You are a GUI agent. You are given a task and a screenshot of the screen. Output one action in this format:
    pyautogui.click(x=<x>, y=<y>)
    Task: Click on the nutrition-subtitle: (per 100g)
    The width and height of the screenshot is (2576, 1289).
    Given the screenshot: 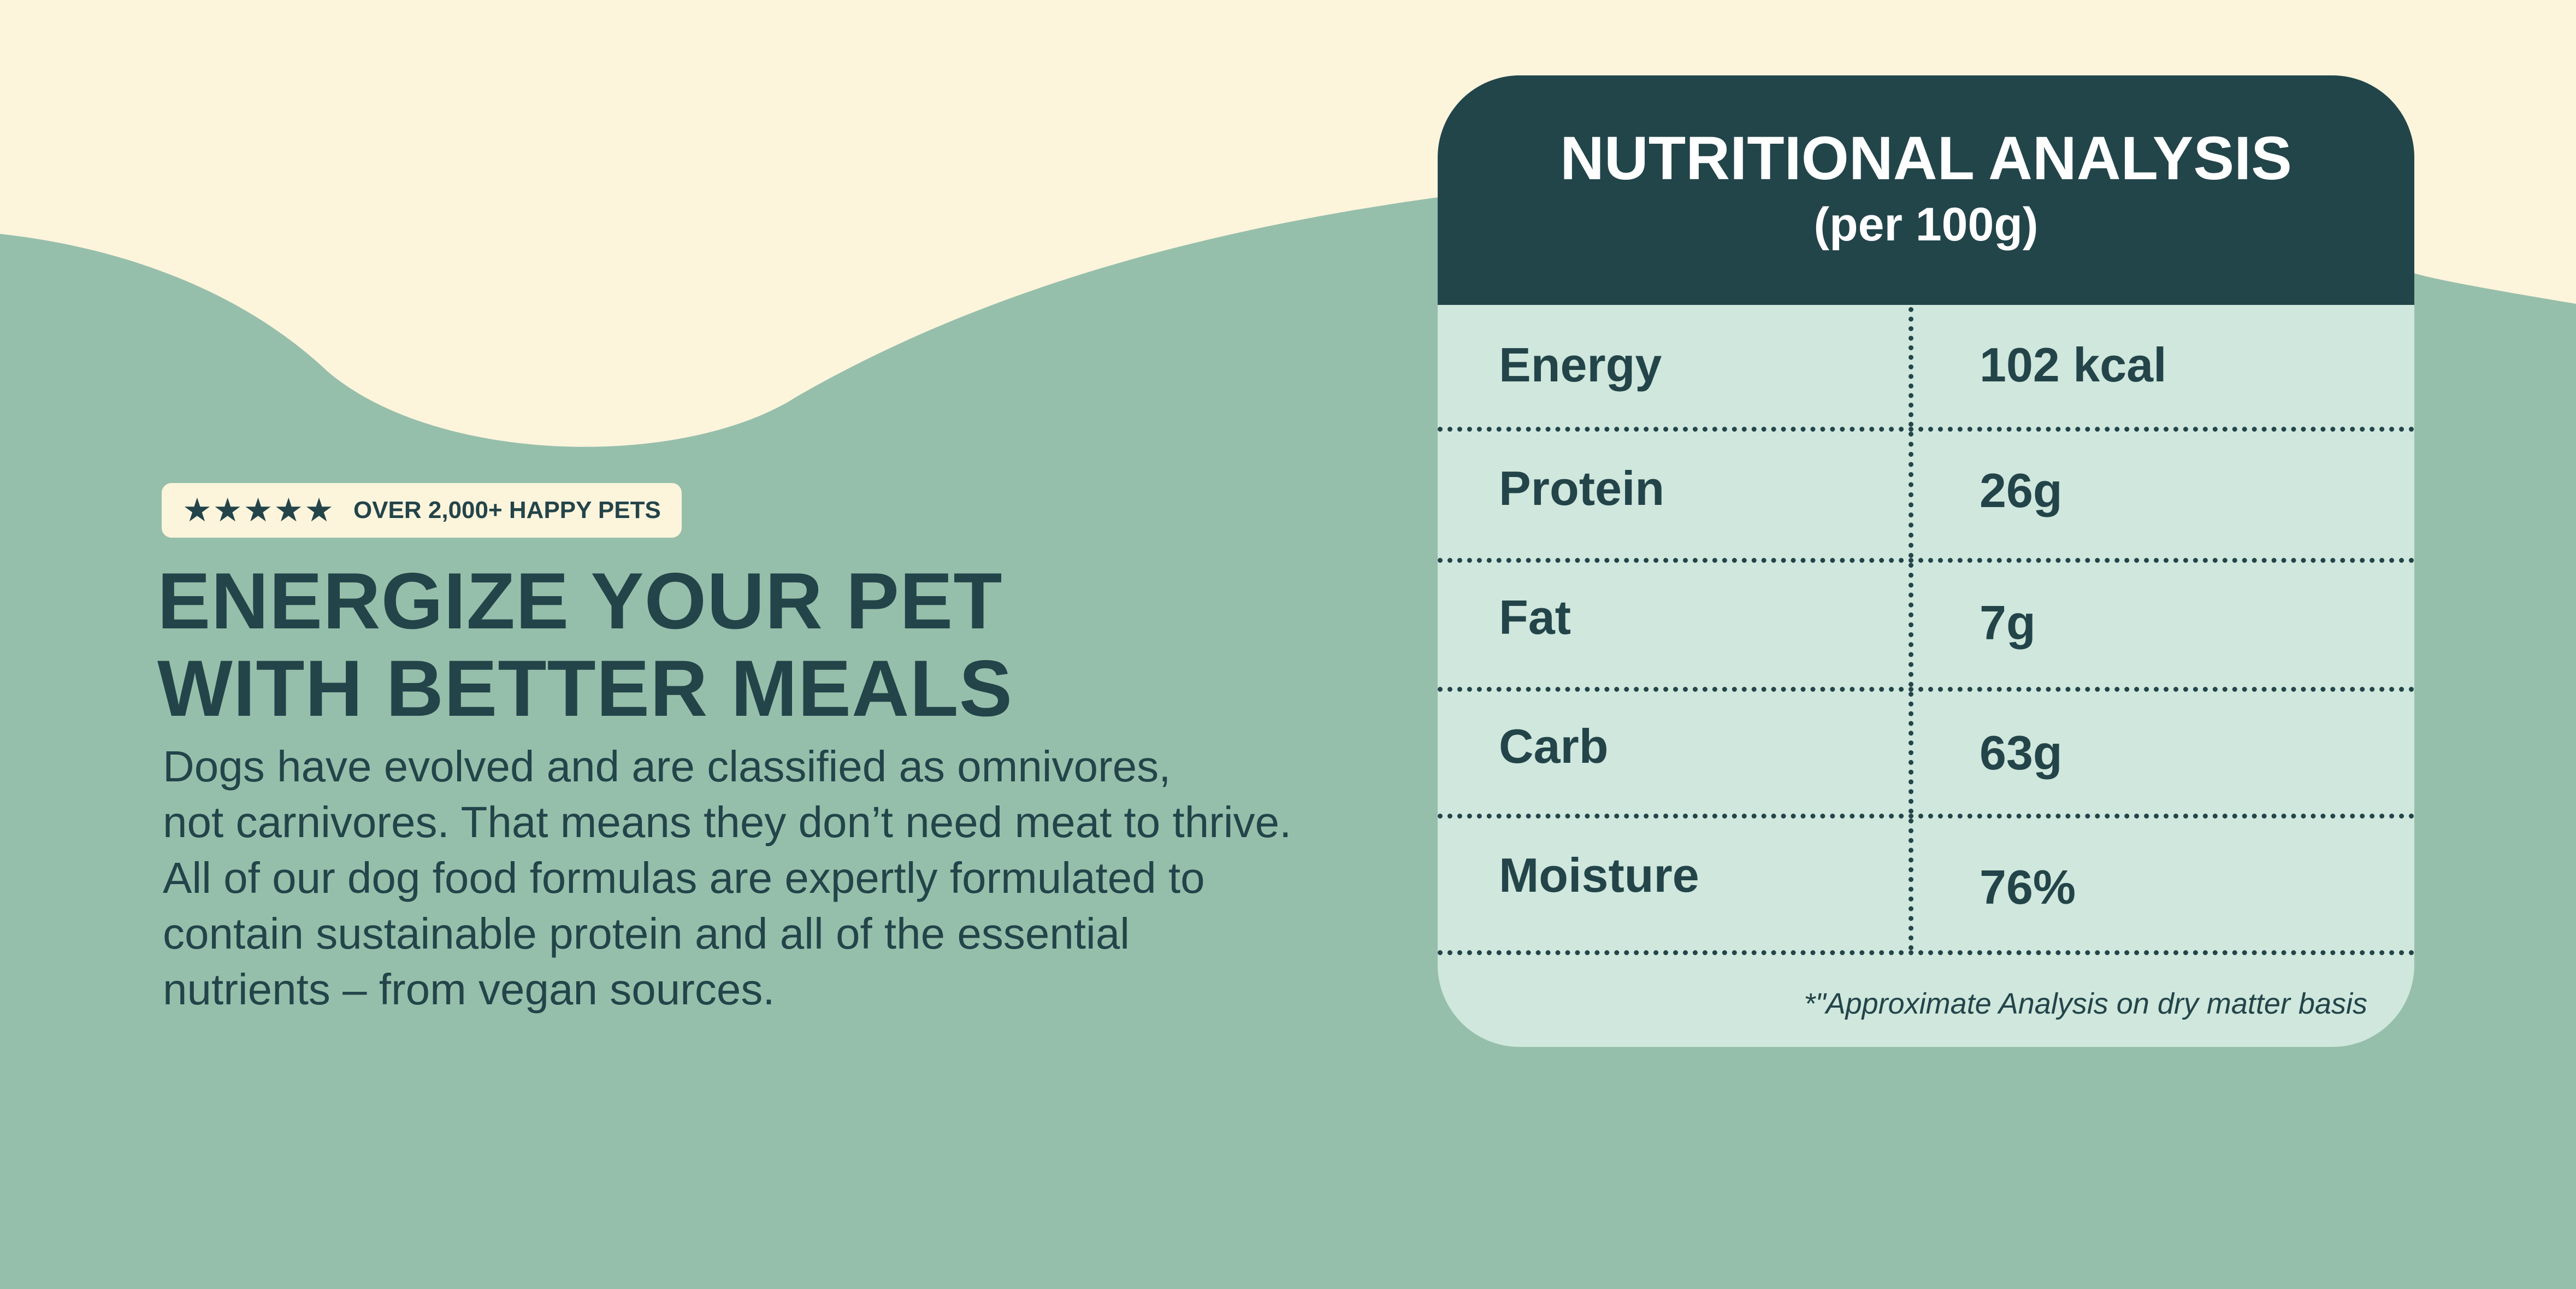 What is the action you would take?
    pyautogui.click(x=1926, y=224)
    